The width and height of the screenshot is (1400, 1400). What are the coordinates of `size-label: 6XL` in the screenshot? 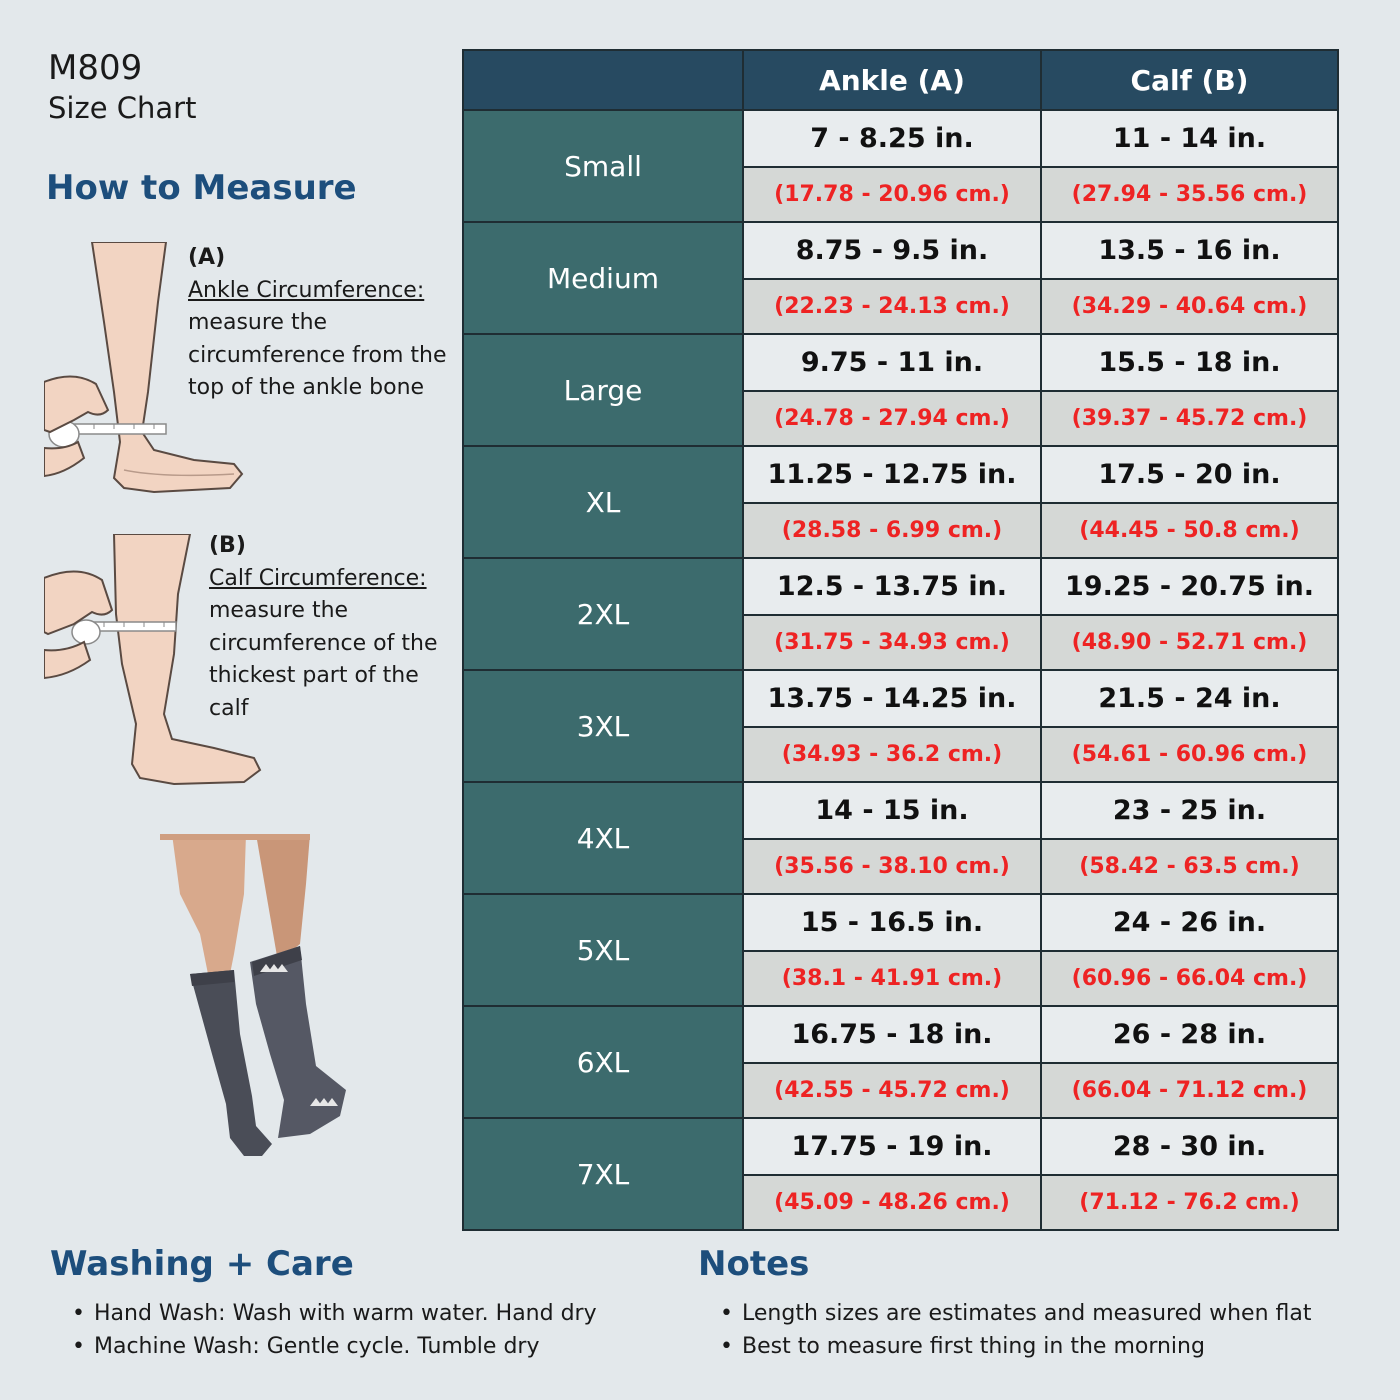 It's located at (603, 1062).